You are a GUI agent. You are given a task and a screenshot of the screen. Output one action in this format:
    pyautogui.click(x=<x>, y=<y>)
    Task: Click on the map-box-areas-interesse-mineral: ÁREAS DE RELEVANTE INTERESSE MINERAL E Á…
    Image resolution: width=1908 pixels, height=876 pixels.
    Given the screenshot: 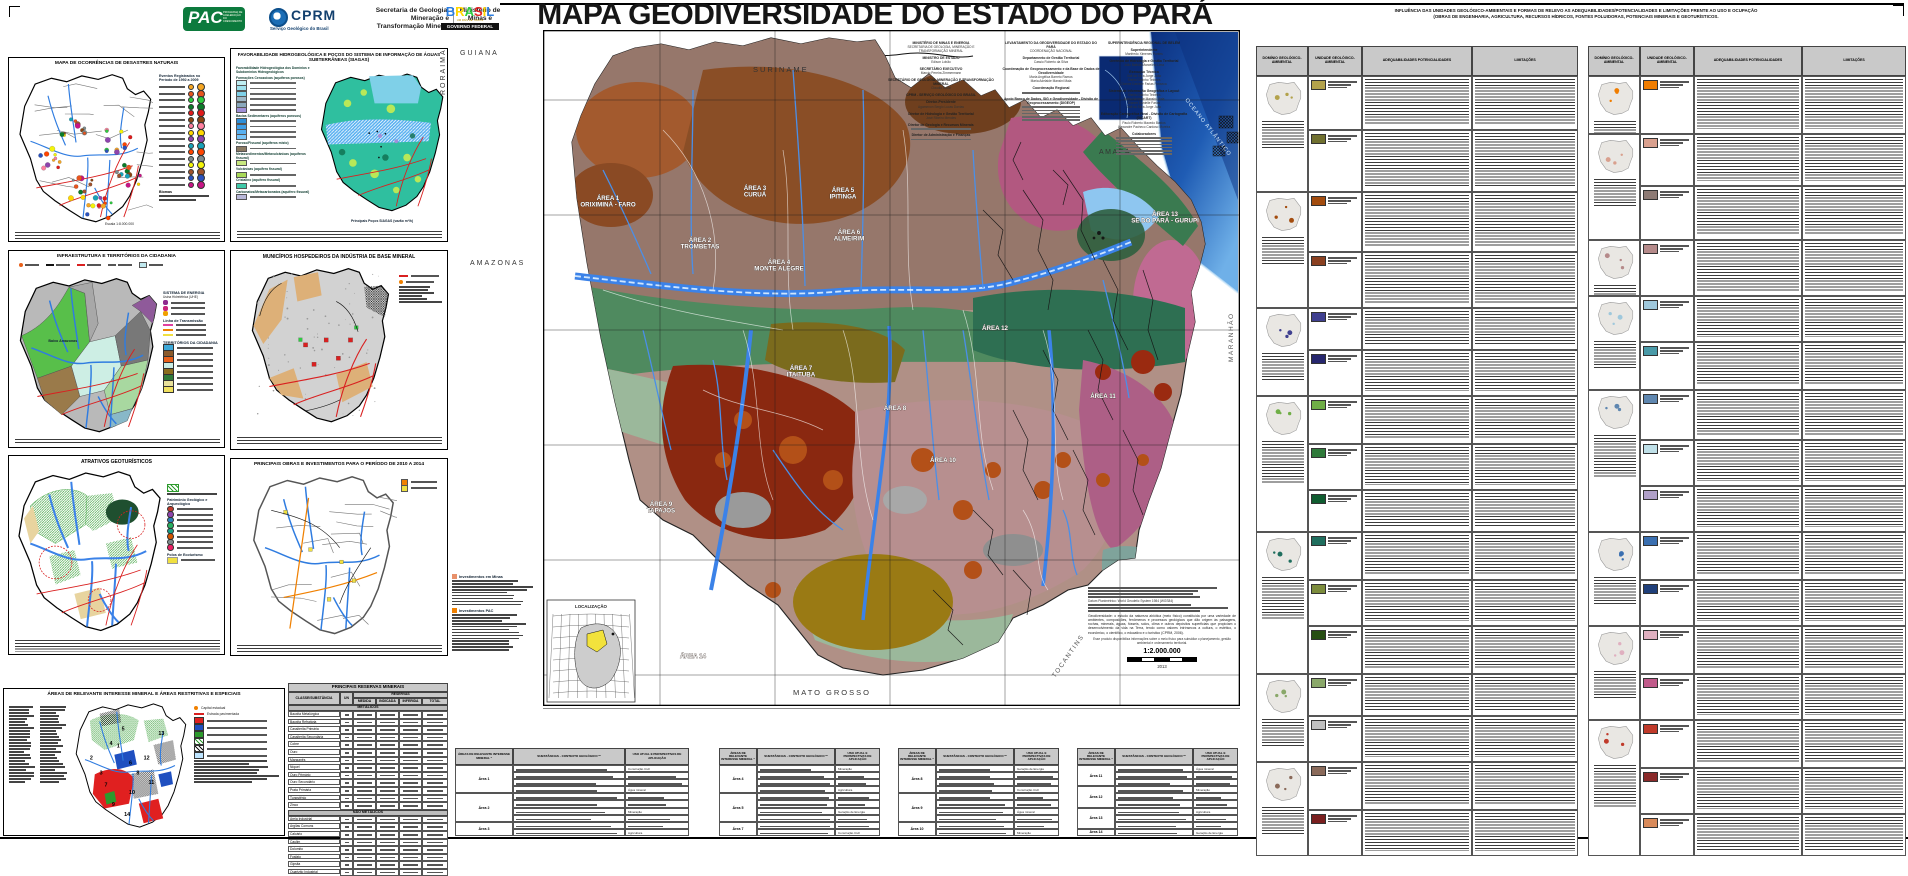 What is the action you would take?
    pyautogui.click(x=144, y=762)
    